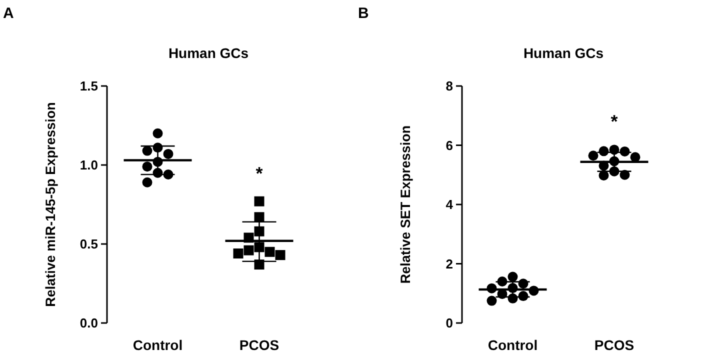 The height and width of the screenshot is (362, 707). I want to click on y-tick-label: 0, so click(449, 323).